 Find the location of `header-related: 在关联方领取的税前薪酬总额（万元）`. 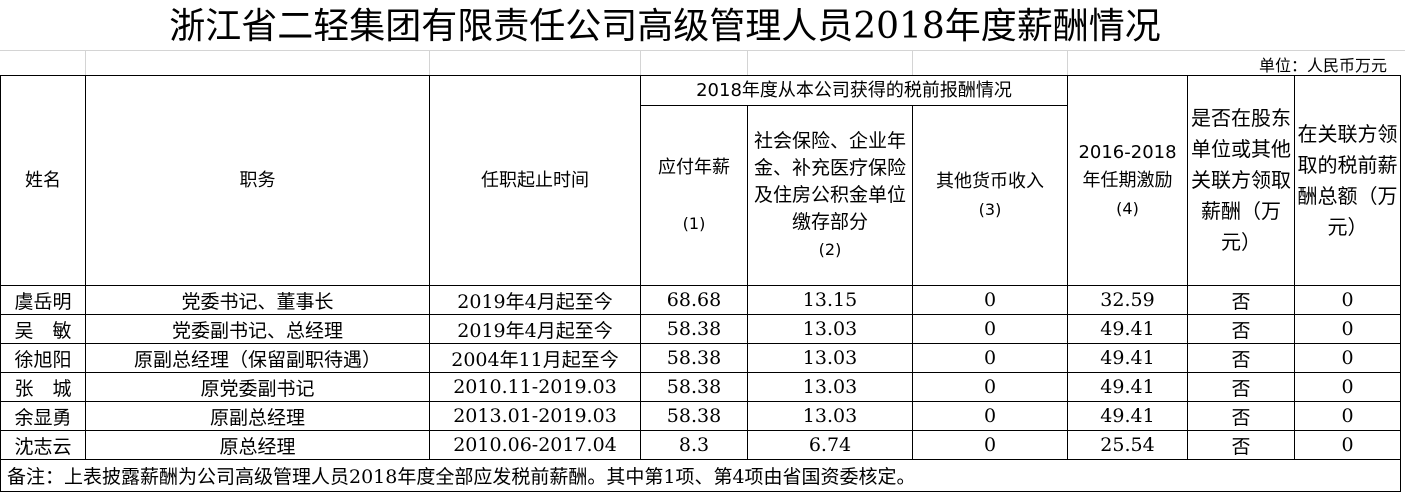

header-related: 在关联方领取的税前薪酬总额（万元） is located at coordinates (1347, 180).